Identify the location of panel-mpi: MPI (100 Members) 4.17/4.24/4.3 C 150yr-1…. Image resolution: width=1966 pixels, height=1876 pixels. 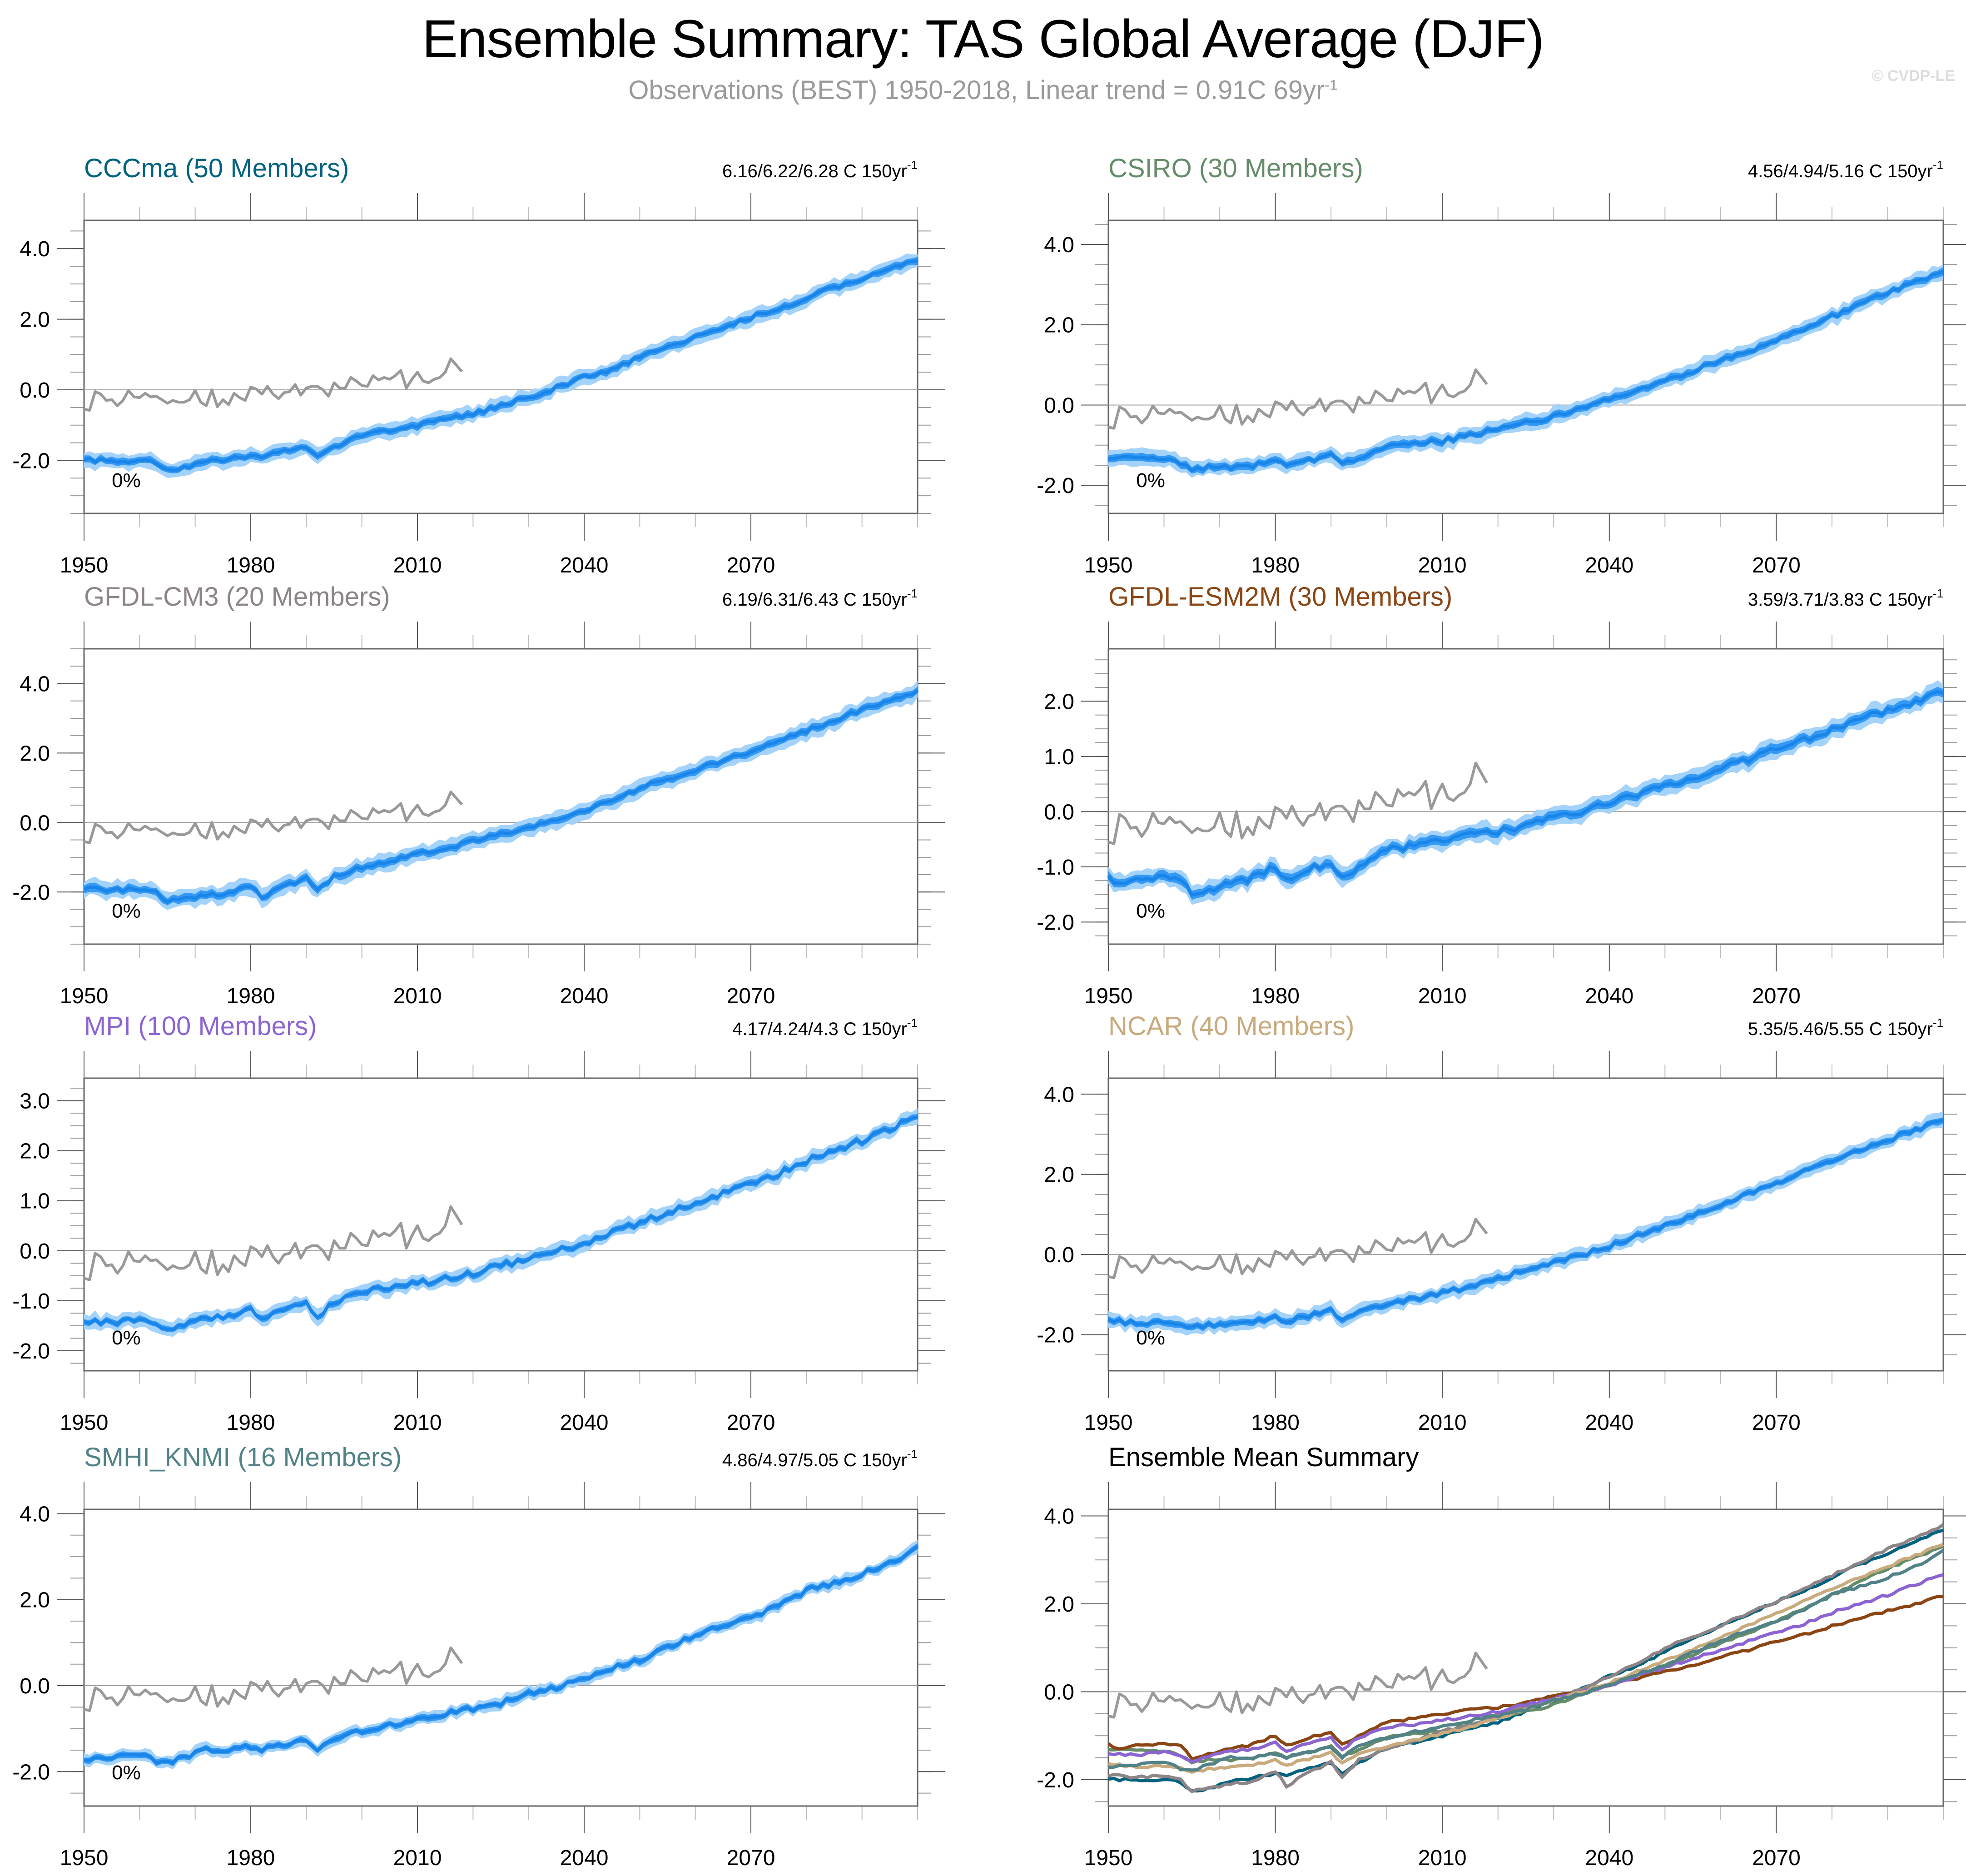
(478, 1223).